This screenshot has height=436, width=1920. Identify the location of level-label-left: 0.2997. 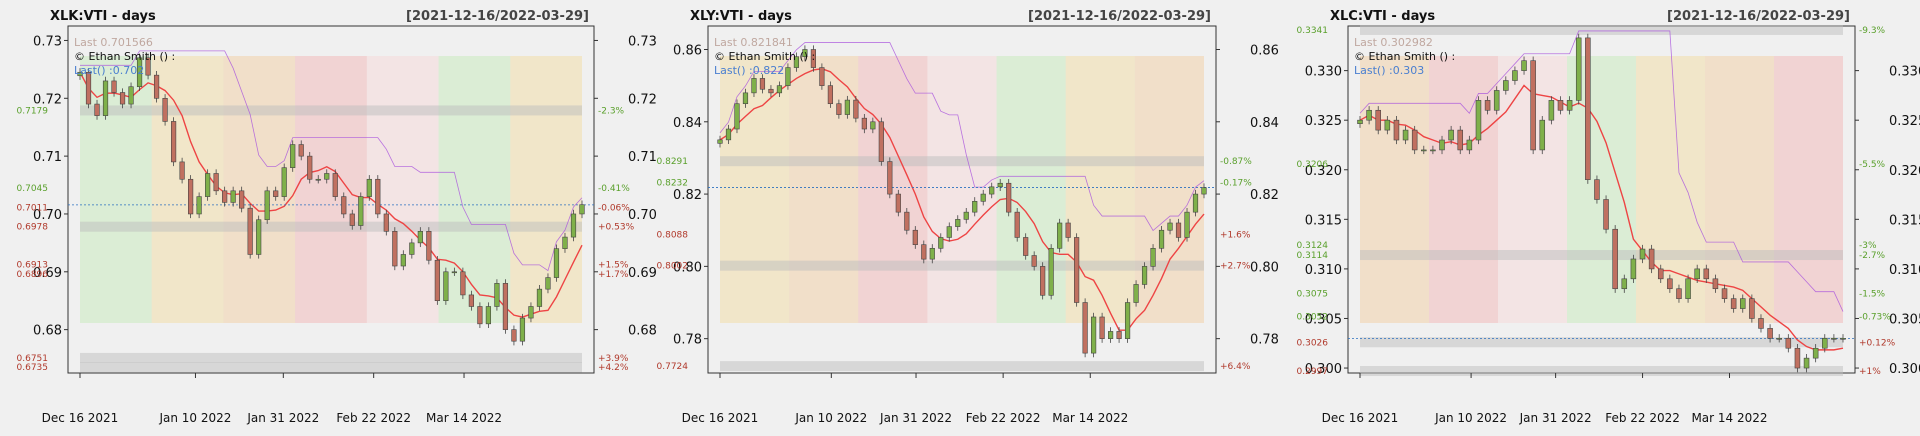
(1313, 372).